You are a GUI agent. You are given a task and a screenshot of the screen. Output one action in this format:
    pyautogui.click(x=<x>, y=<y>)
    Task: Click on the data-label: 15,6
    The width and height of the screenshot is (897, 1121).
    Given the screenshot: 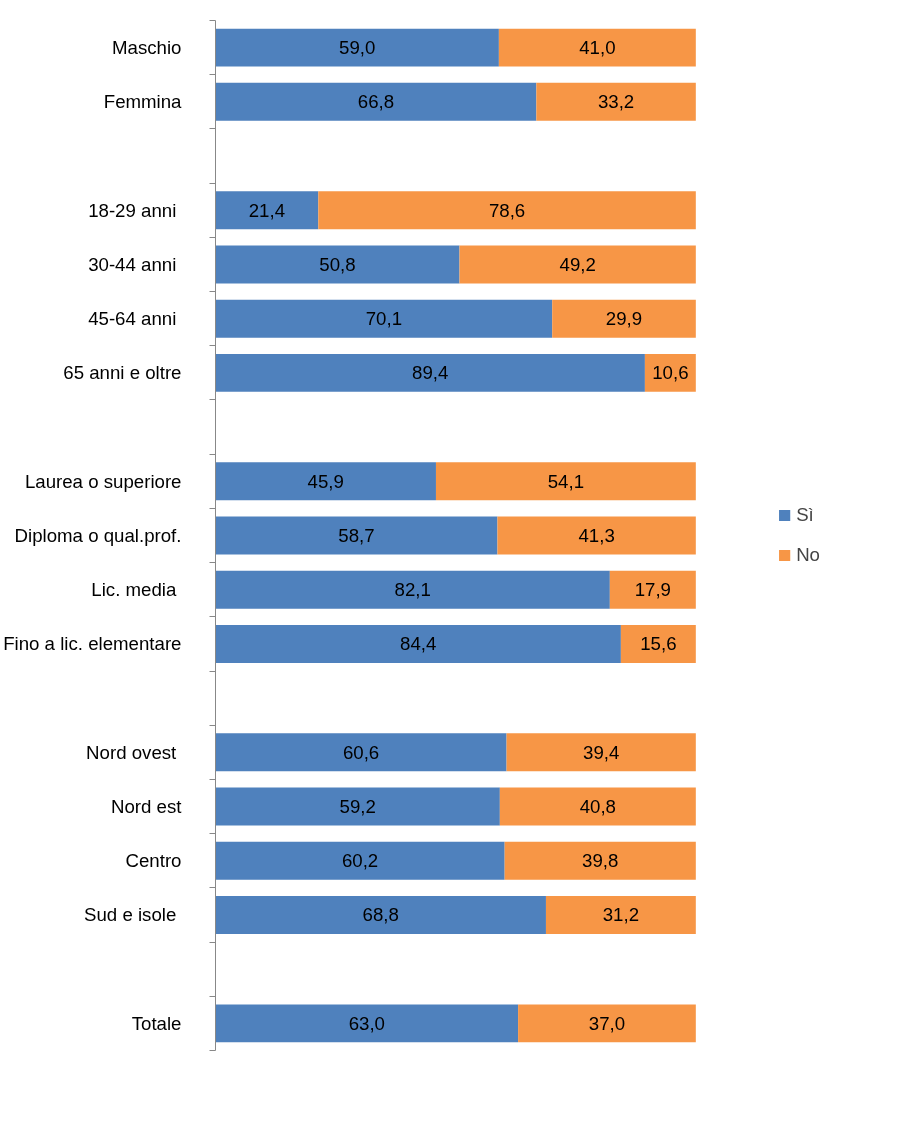 What is the action you would take?
    pyautogui.click(x=658, y=644)
    